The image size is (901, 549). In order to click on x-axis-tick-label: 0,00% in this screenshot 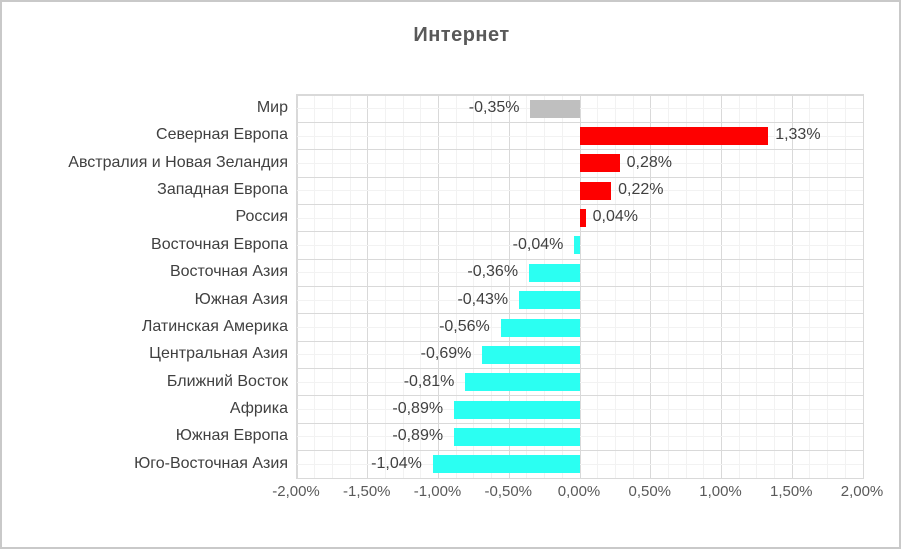, I will do `click(579, 491)`.